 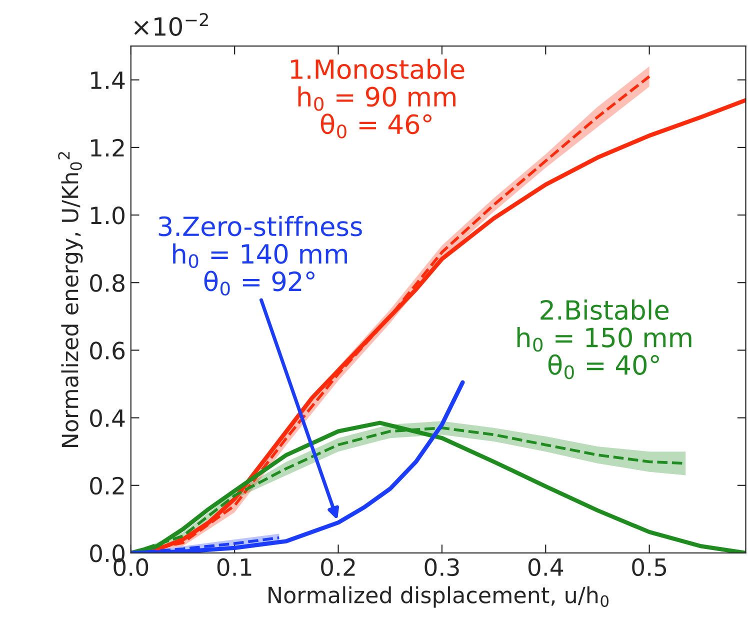 I want to click on x-tick-label: 0.3, so click(x=441, y=567).